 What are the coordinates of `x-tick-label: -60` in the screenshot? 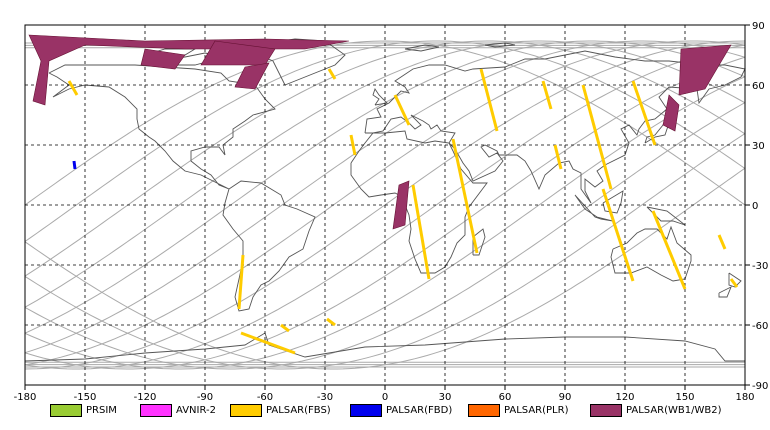 It's located at (265, 396).